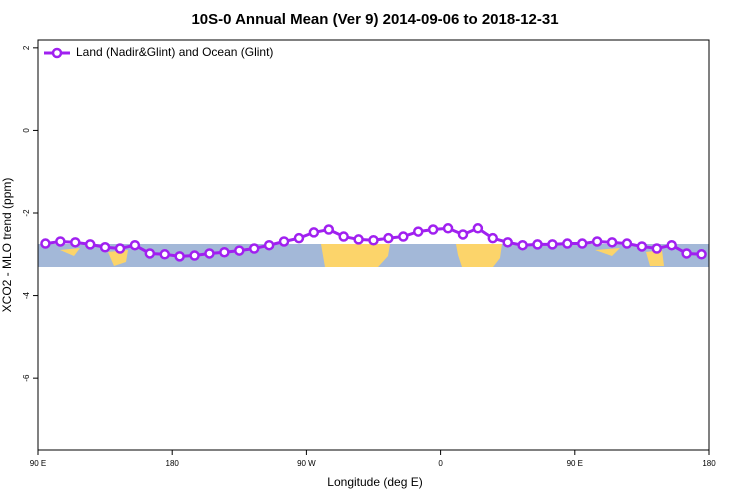 This screenshot has width=750, height=500. Describe the element at coordinates (57, 53) in the screenshot. I see `legend-marker` at that location.